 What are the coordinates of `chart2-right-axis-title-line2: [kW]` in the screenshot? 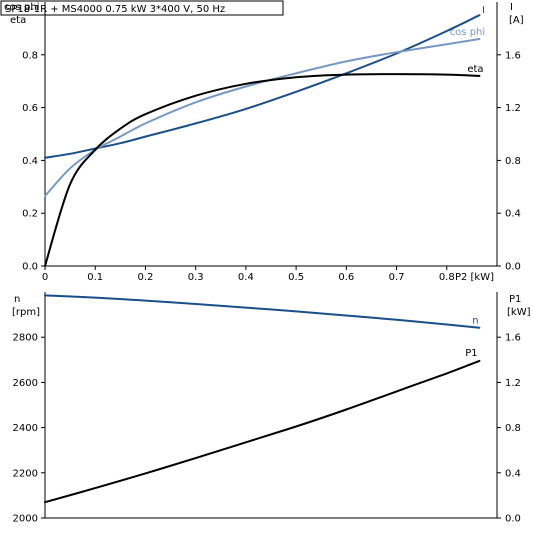 It's located at (519, 312).